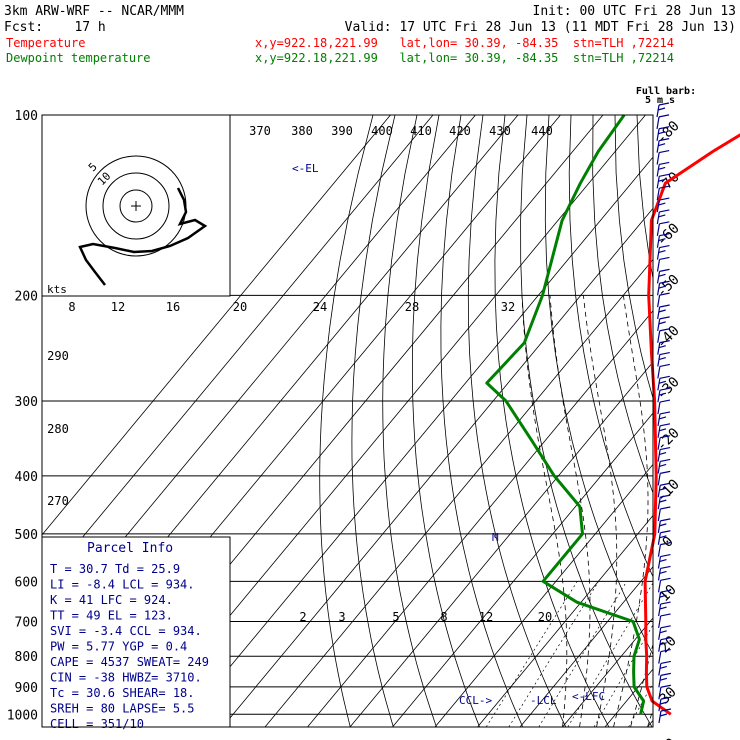 This screenshot has height=740, width=740. What do you see at coordinates (111, 600) in the screenshot?
I see `parcel-info-line: K = 41 LFC = 924.` at bounding box center [111, 600].